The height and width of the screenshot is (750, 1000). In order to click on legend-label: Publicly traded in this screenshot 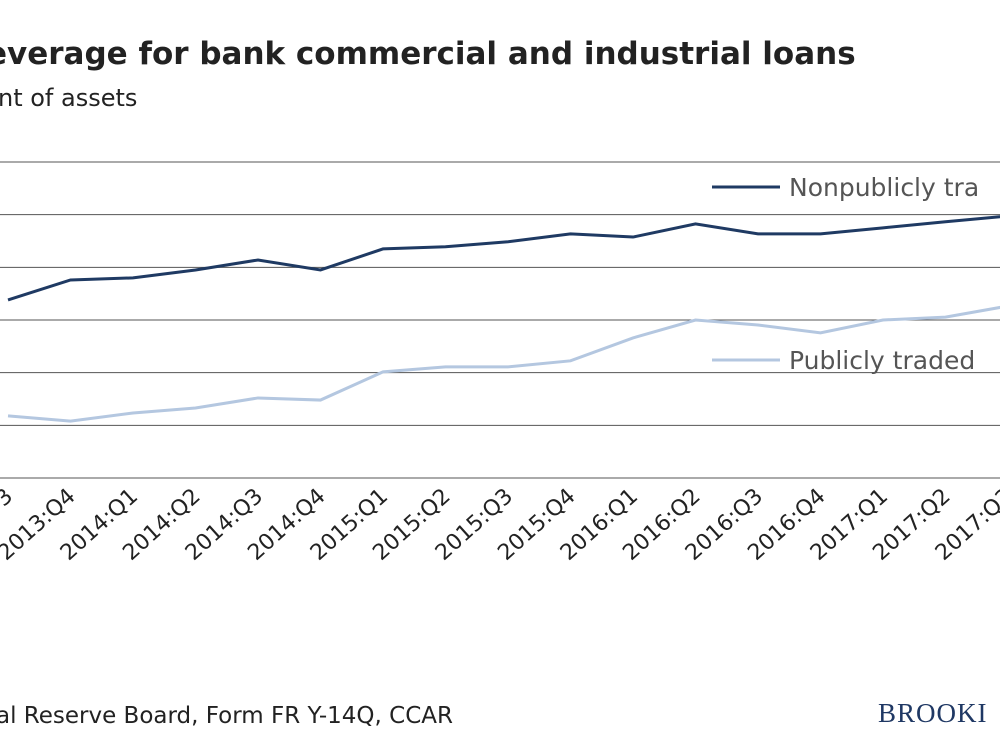, I will do `click(882, 360)`.